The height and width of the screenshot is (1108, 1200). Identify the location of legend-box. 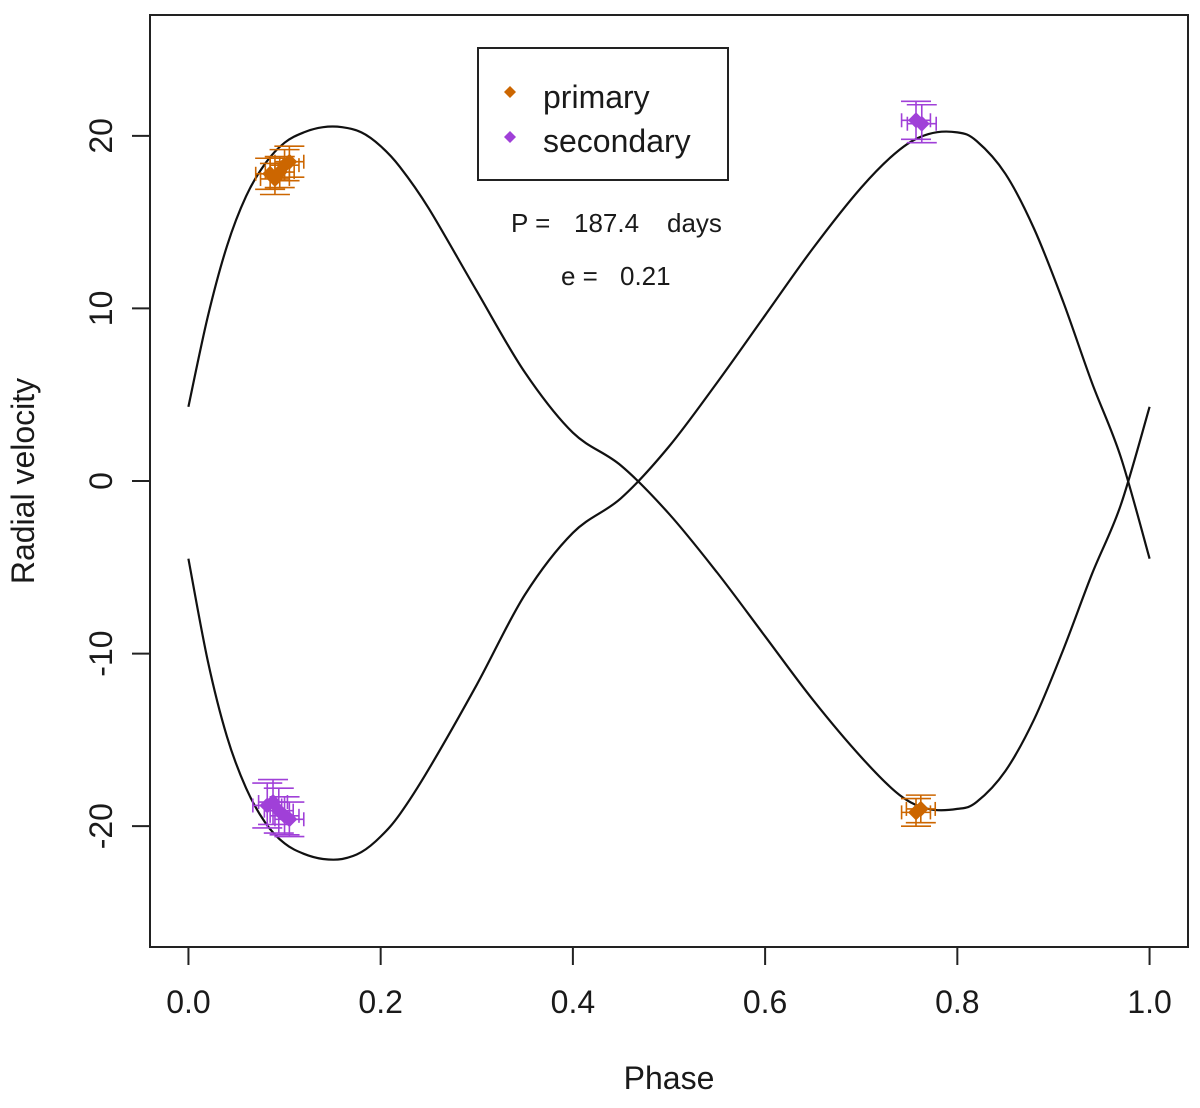
(603, 114).